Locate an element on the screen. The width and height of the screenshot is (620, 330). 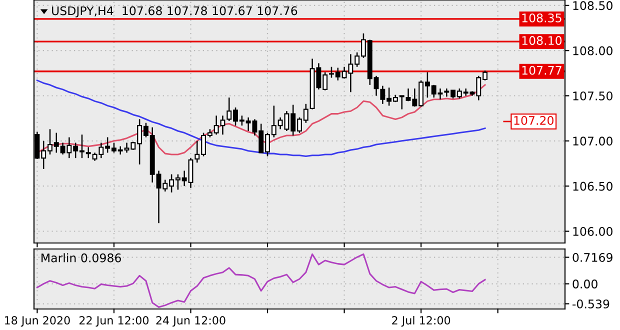
y-tick-label: 106.00 is located at coordinates (592, 231).